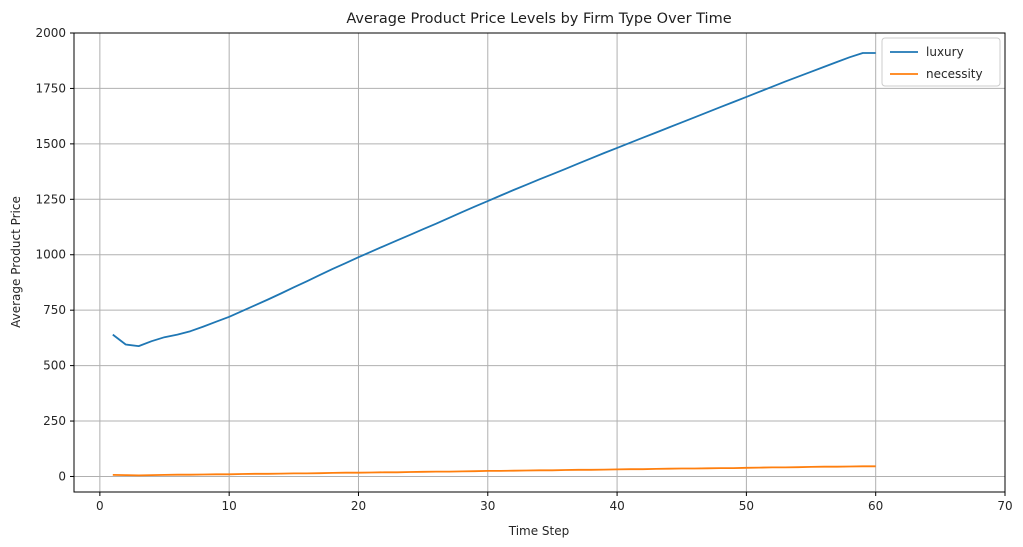 The image size is (1023, 547). Describe the element at coordinates (50, 199) in the screenshot. I see `y-tick-label: 1250` at that location.